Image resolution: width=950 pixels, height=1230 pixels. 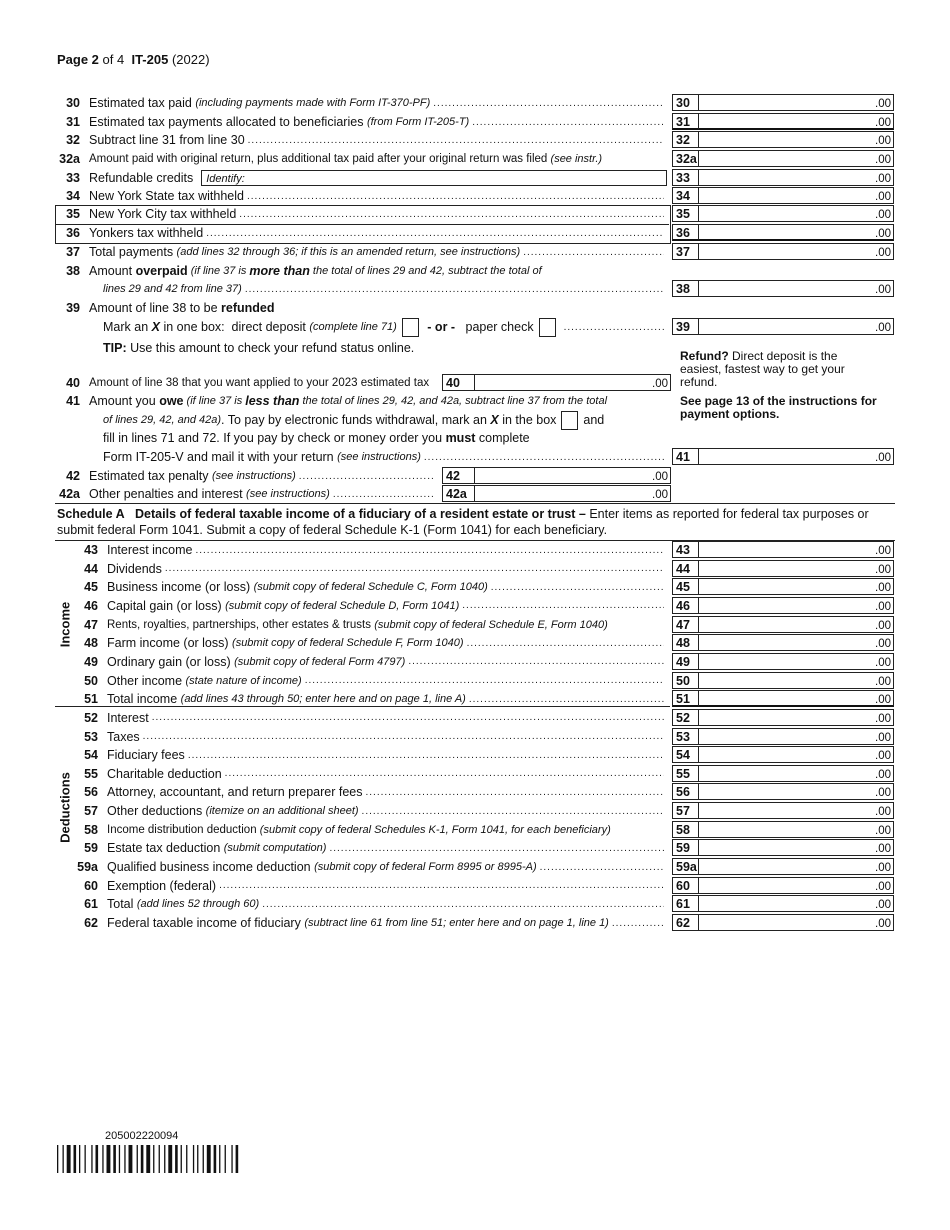 I want to click on line-text: Amount of line 38 to be, so click(x=155, y=308).